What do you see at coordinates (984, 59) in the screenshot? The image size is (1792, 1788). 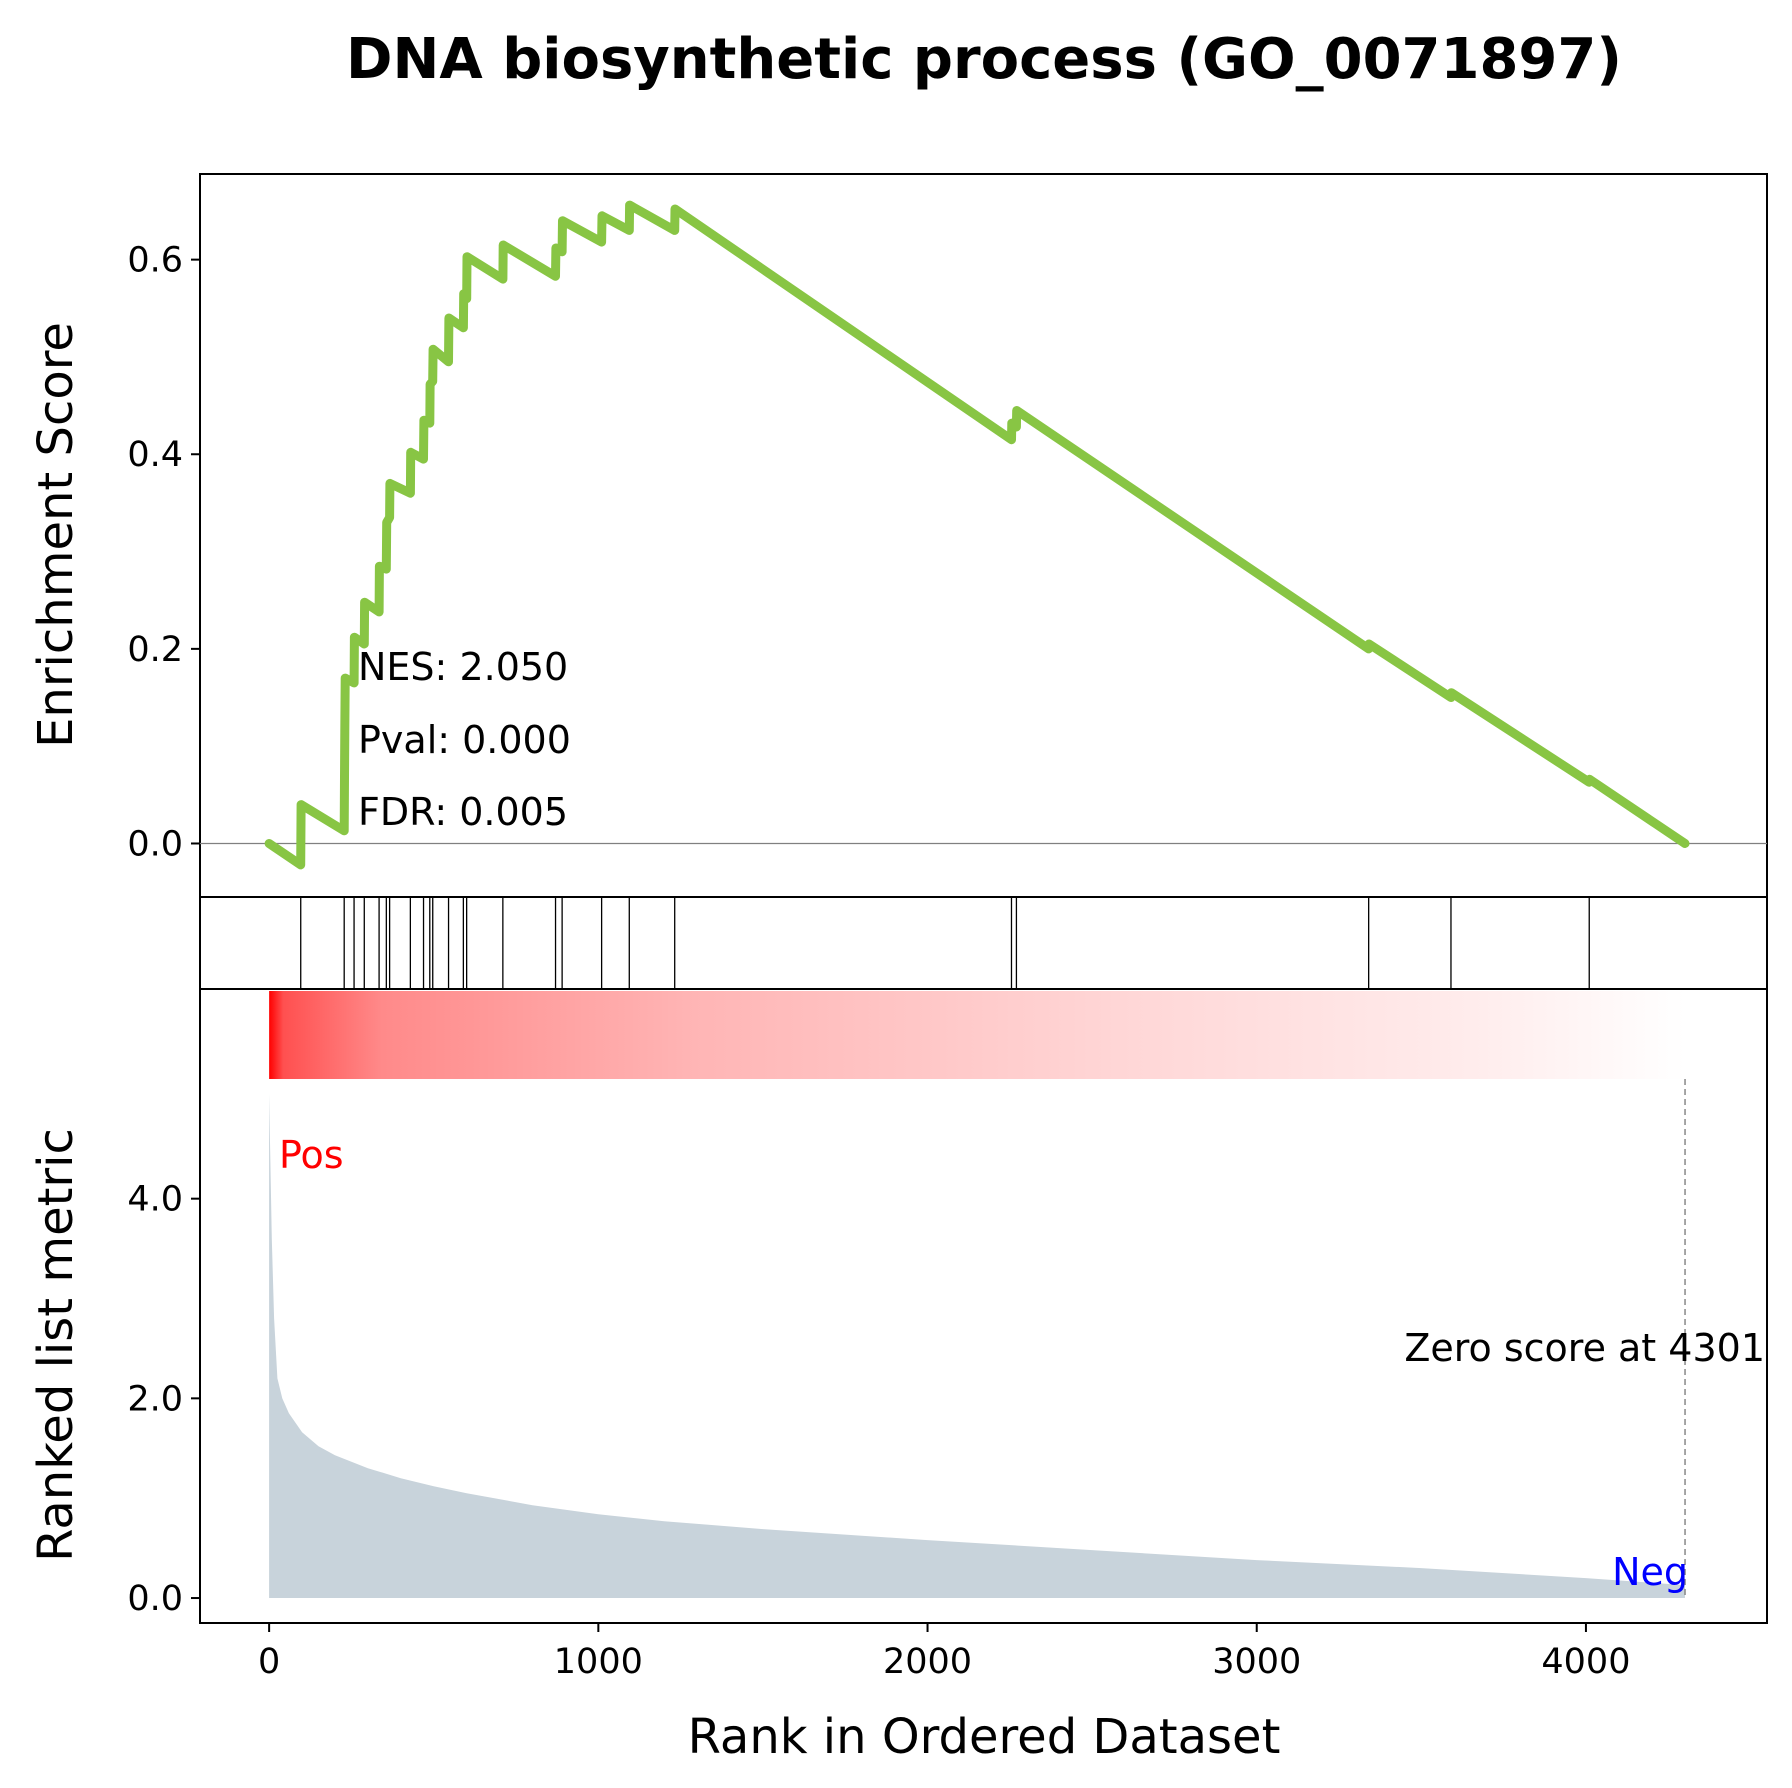 I see `chart-title: DNA biosynthetic process (GO_0071897)` at bounding box center [984, 59].